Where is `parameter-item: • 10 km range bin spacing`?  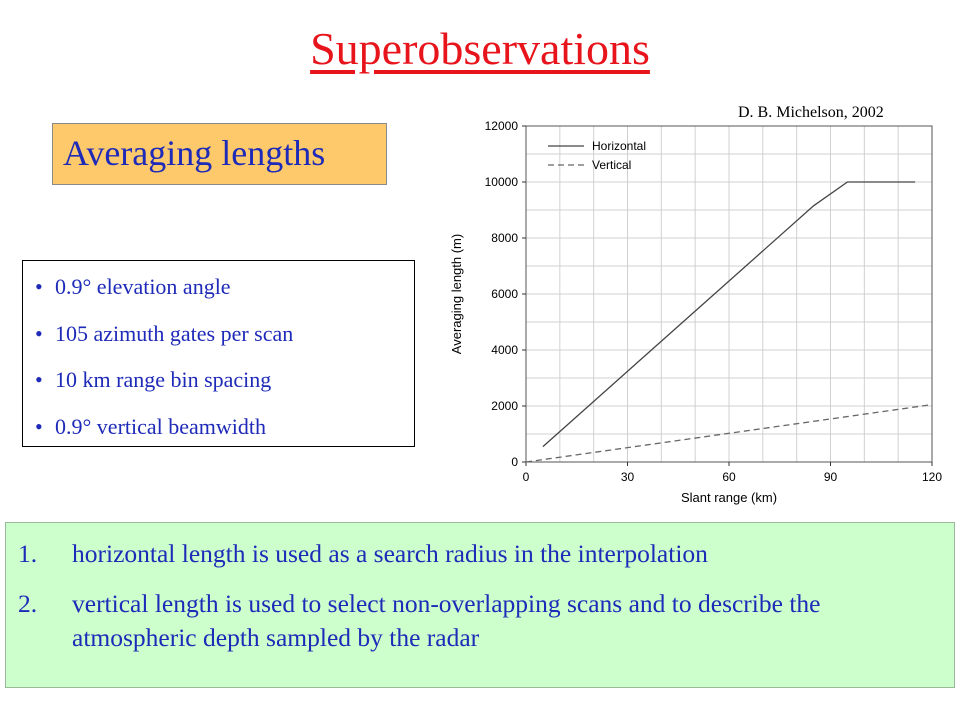
parameter-item: • 10 km range bin spacing is located at coordinates (224, 383).